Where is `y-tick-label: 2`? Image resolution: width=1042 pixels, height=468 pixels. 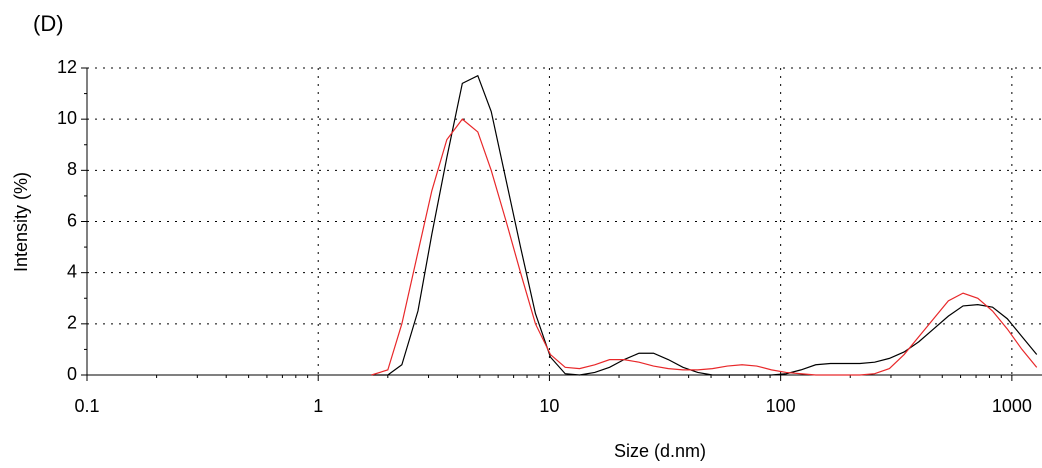
y-tick-label: 2 is located at coordinates (72, 323).